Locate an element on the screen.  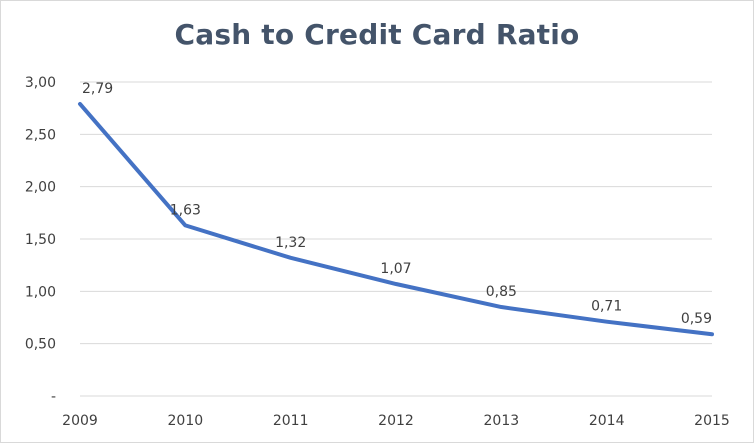
x-tick-label: 2009 is located at coordinates (80, 421).